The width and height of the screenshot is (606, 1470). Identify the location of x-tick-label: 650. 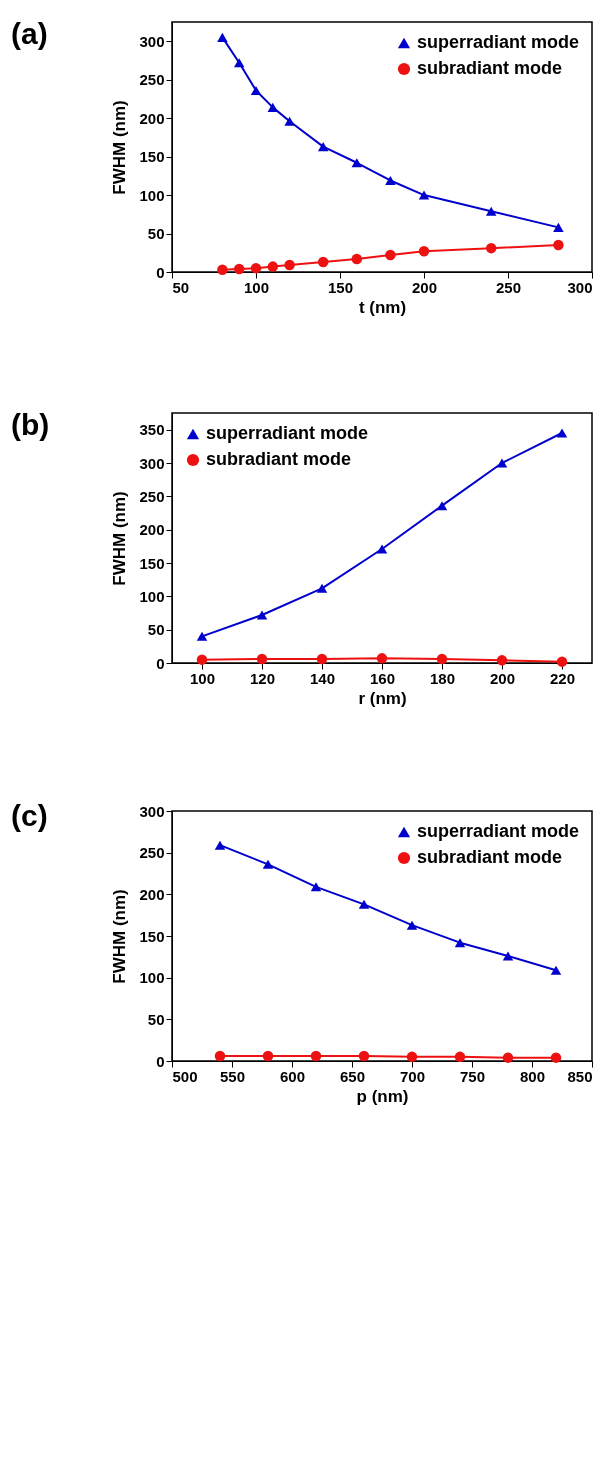
(352, 1076).